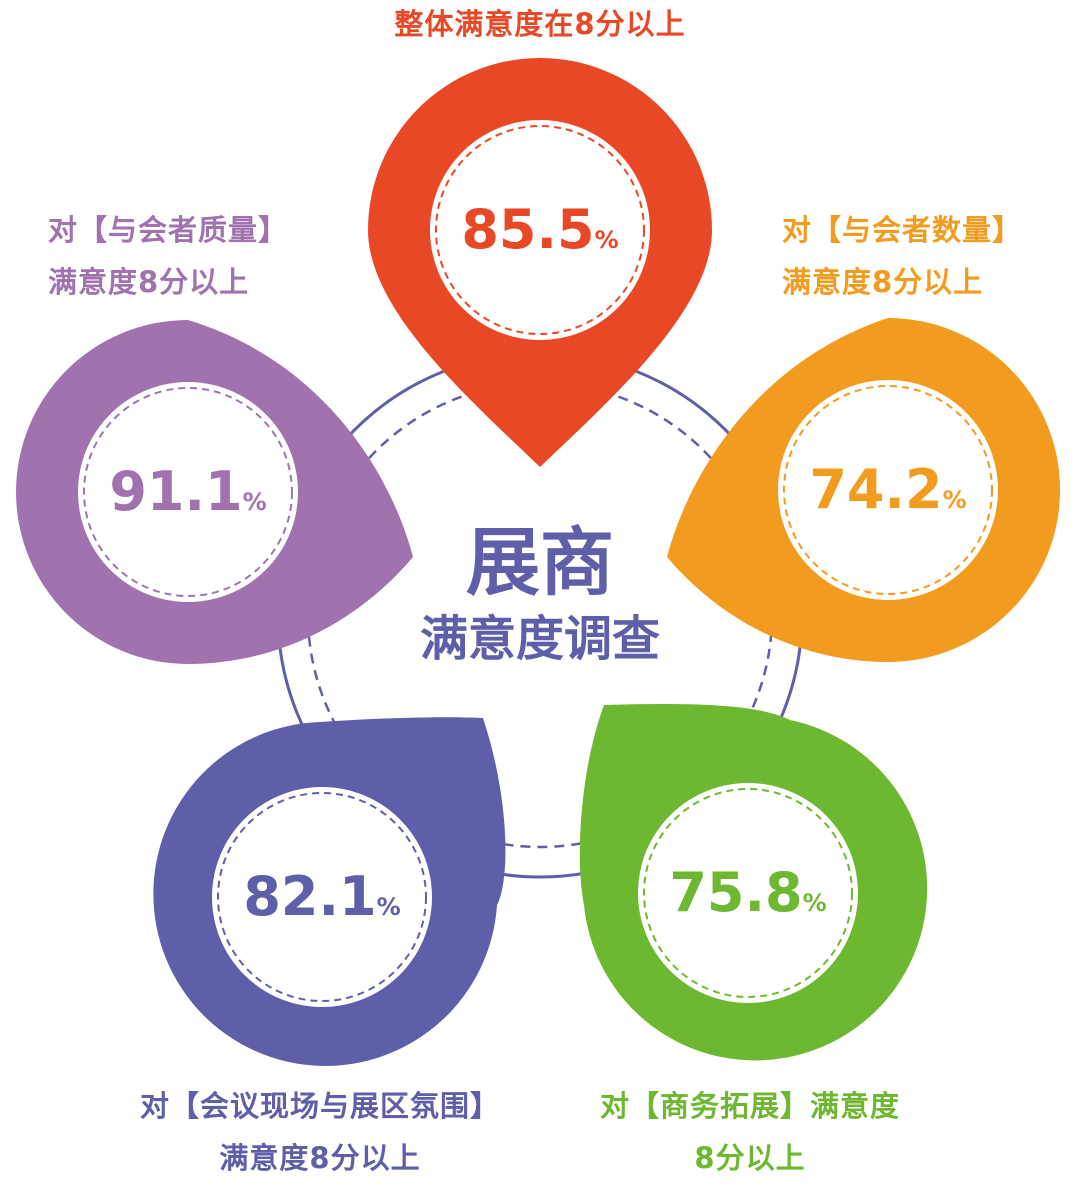 The image size is (1080, 1190). What do you see at coordinates (735, 892) in the screenshot?
I see `pin-business-expansion-number: 75.8` at bounding box center [735, 892].